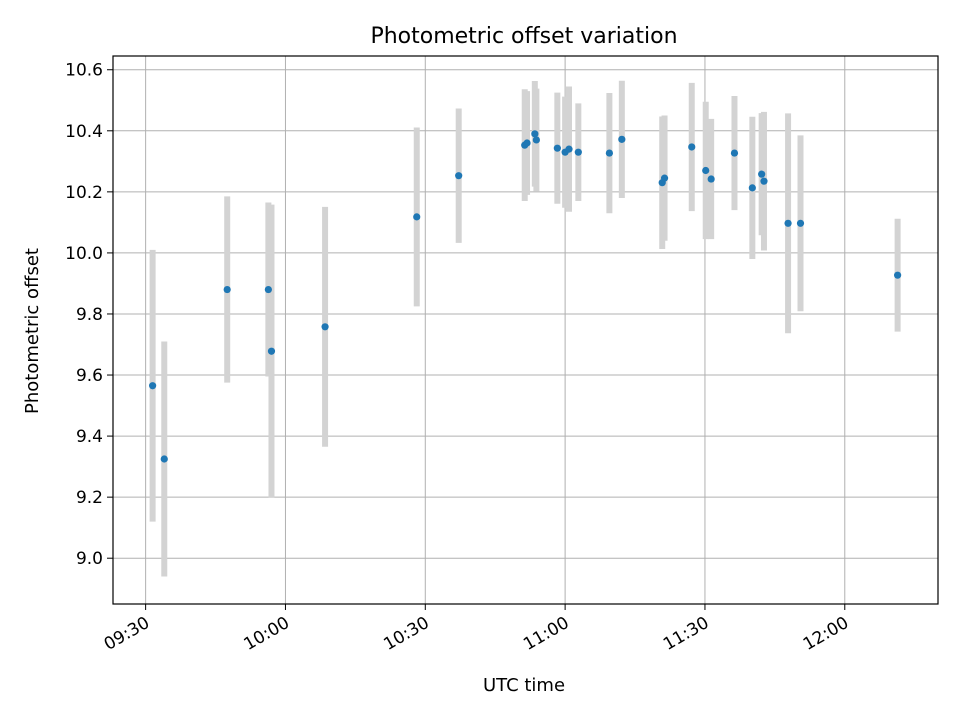  Describe the element at coordinates (406, 634) in the screenshot. I see `x-tick-label: 10:30` at that location.